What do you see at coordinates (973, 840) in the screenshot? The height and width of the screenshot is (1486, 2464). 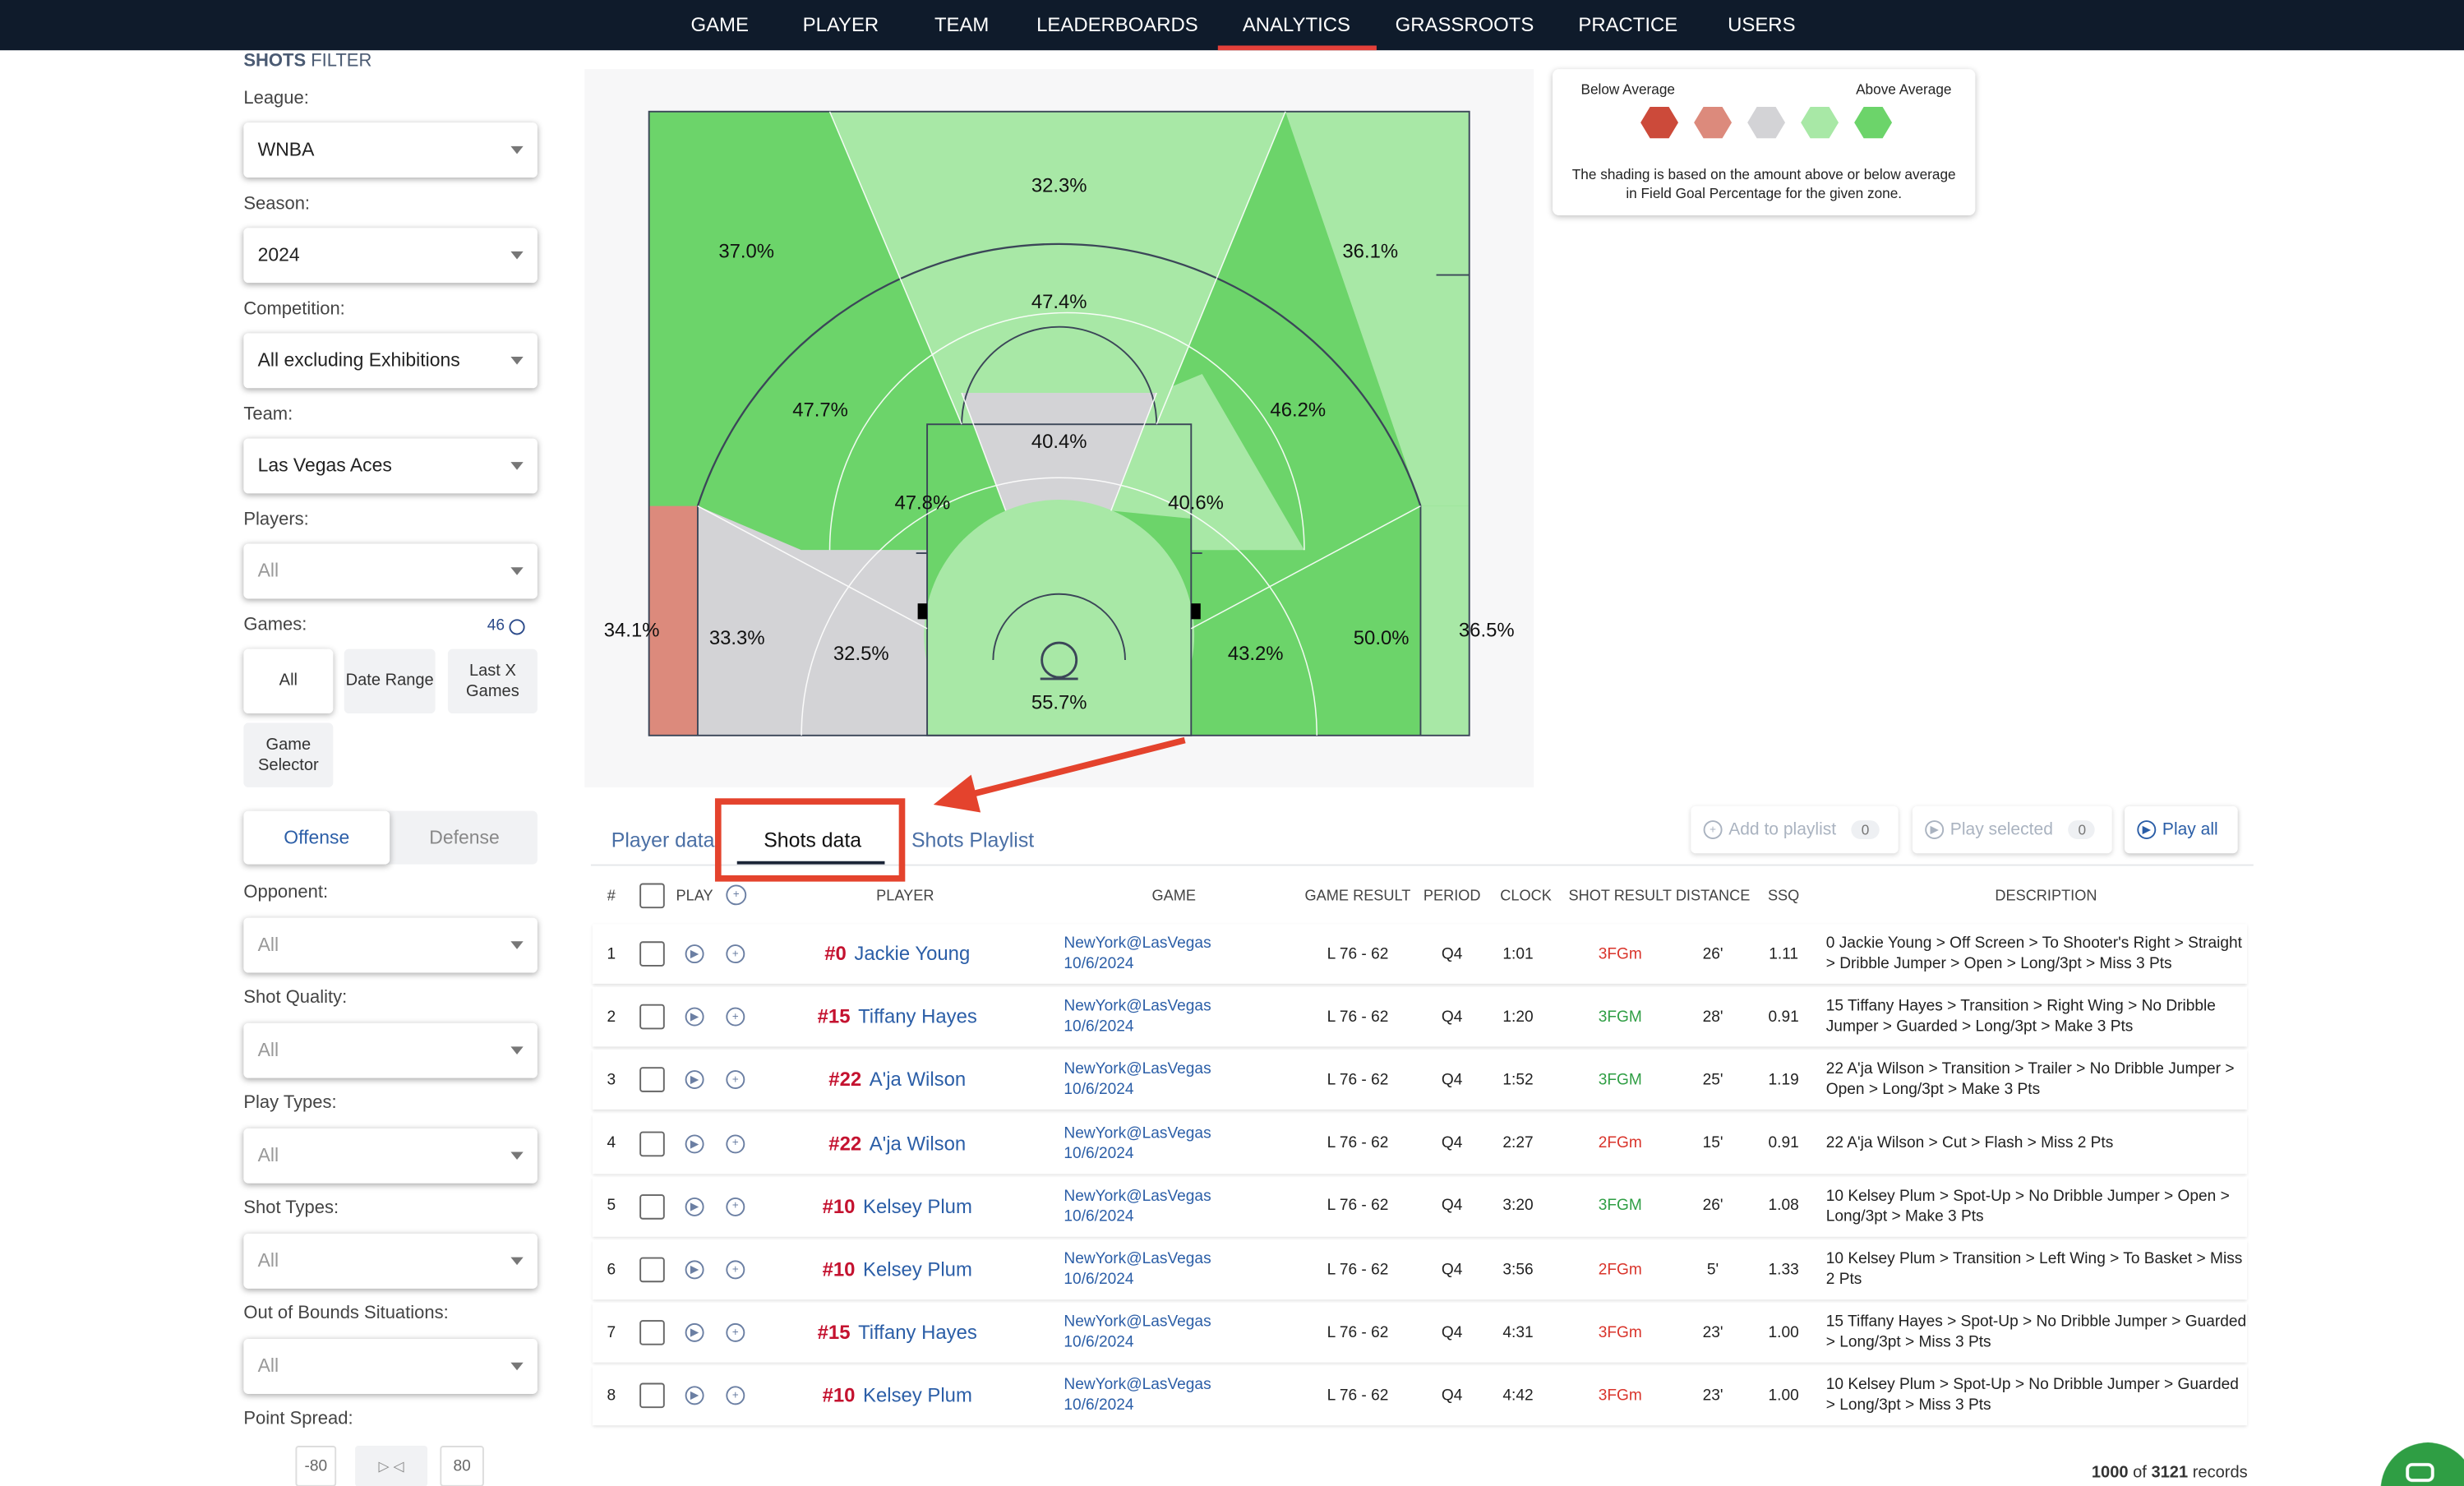 I see `tab-shots-playlist: Shots Playlist` at bounding box center [973, 840].